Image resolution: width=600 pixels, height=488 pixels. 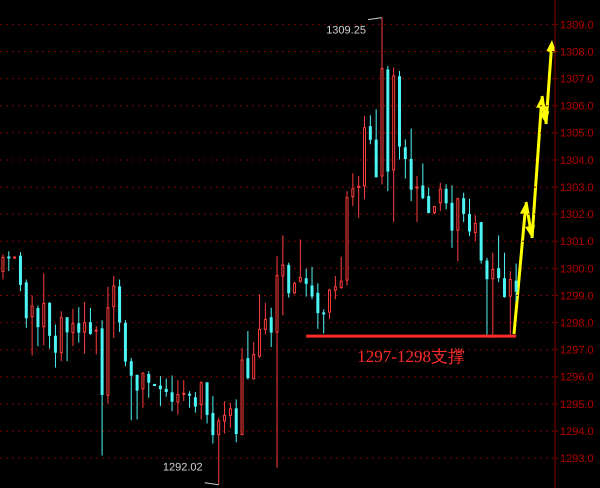 What do you see at coordinates (577, 106) in the screenshot?
I see `y-tick-label: 1306.0` at bounding box center [577, 106].